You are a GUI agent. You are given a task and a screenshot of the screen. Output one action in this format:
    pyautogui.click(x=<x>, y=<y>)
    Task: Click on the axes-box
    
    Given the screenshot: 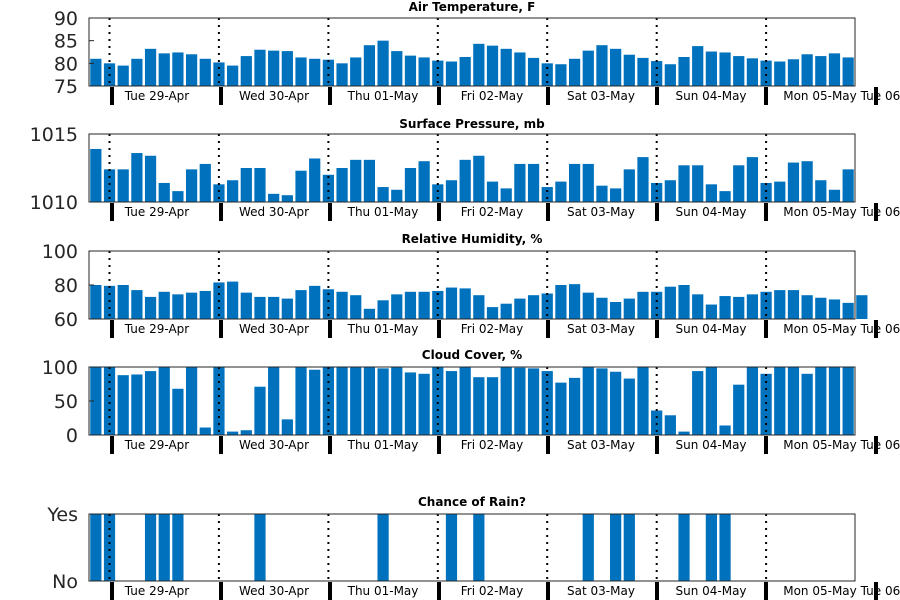 What is the action you would take?
    pyautogui.click(x=472, y=168)
    